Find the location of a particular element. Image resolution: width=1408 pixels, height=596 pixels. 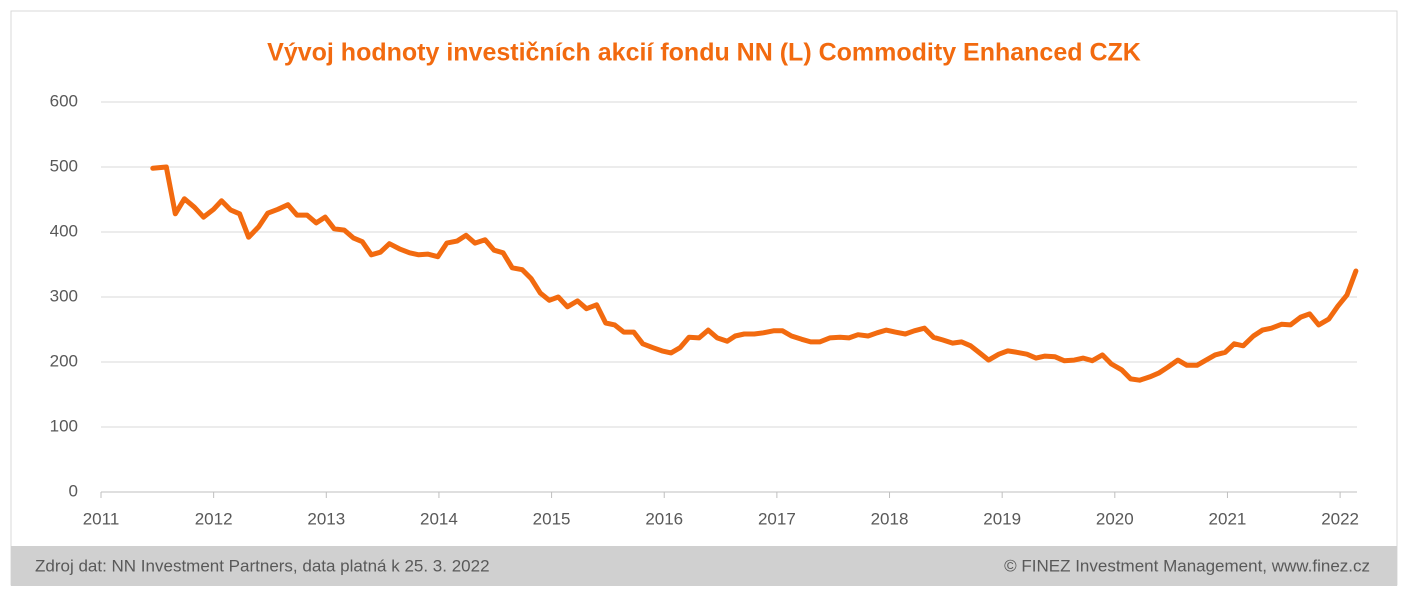

x-tick-label: 2022 is located at coordinates (1340, 518).